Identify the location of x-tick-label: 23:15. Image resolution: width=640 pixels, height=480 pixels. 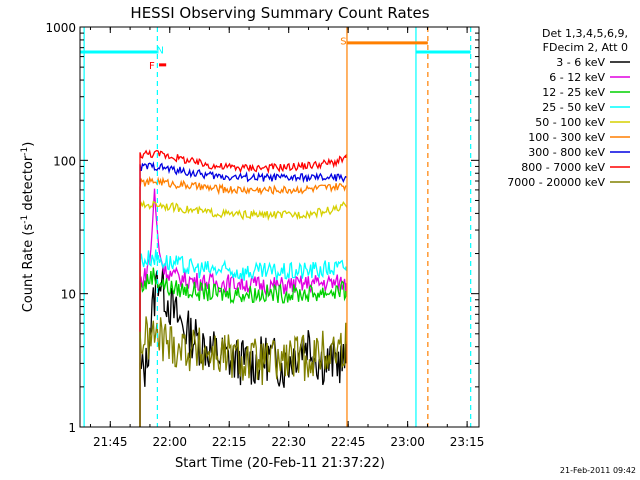
(467, 442).